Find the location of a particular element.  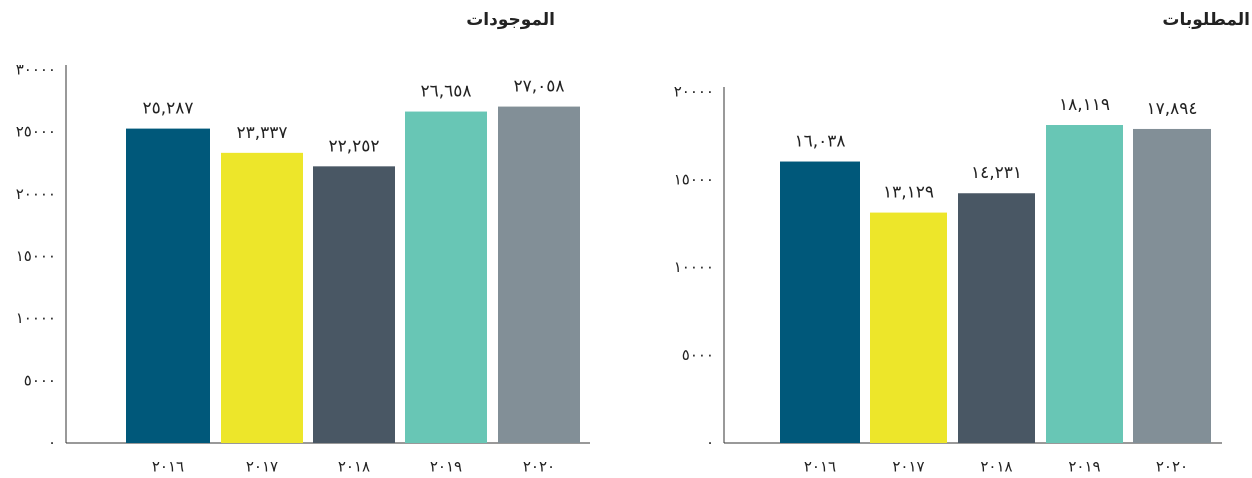

y-tick-label: ٢٥٠٠٠ is located at coordinates (36, 132).